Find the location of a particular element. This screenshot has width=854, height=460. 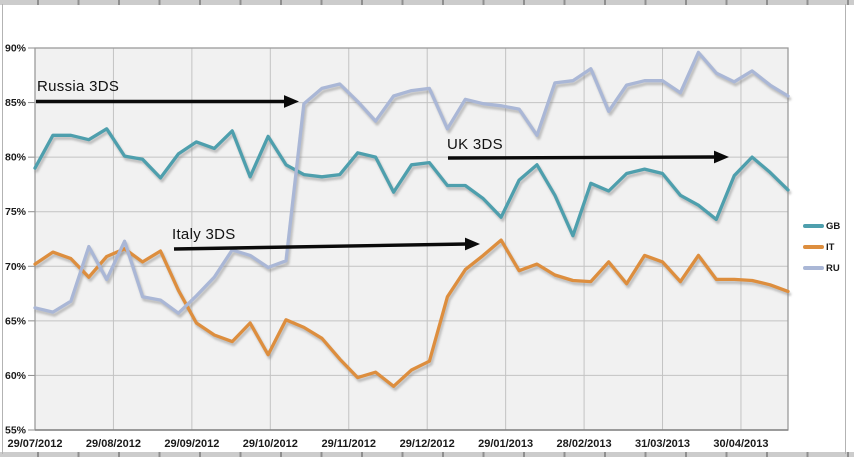

arrow-italy-3ds is located at coordinates (320, 246).